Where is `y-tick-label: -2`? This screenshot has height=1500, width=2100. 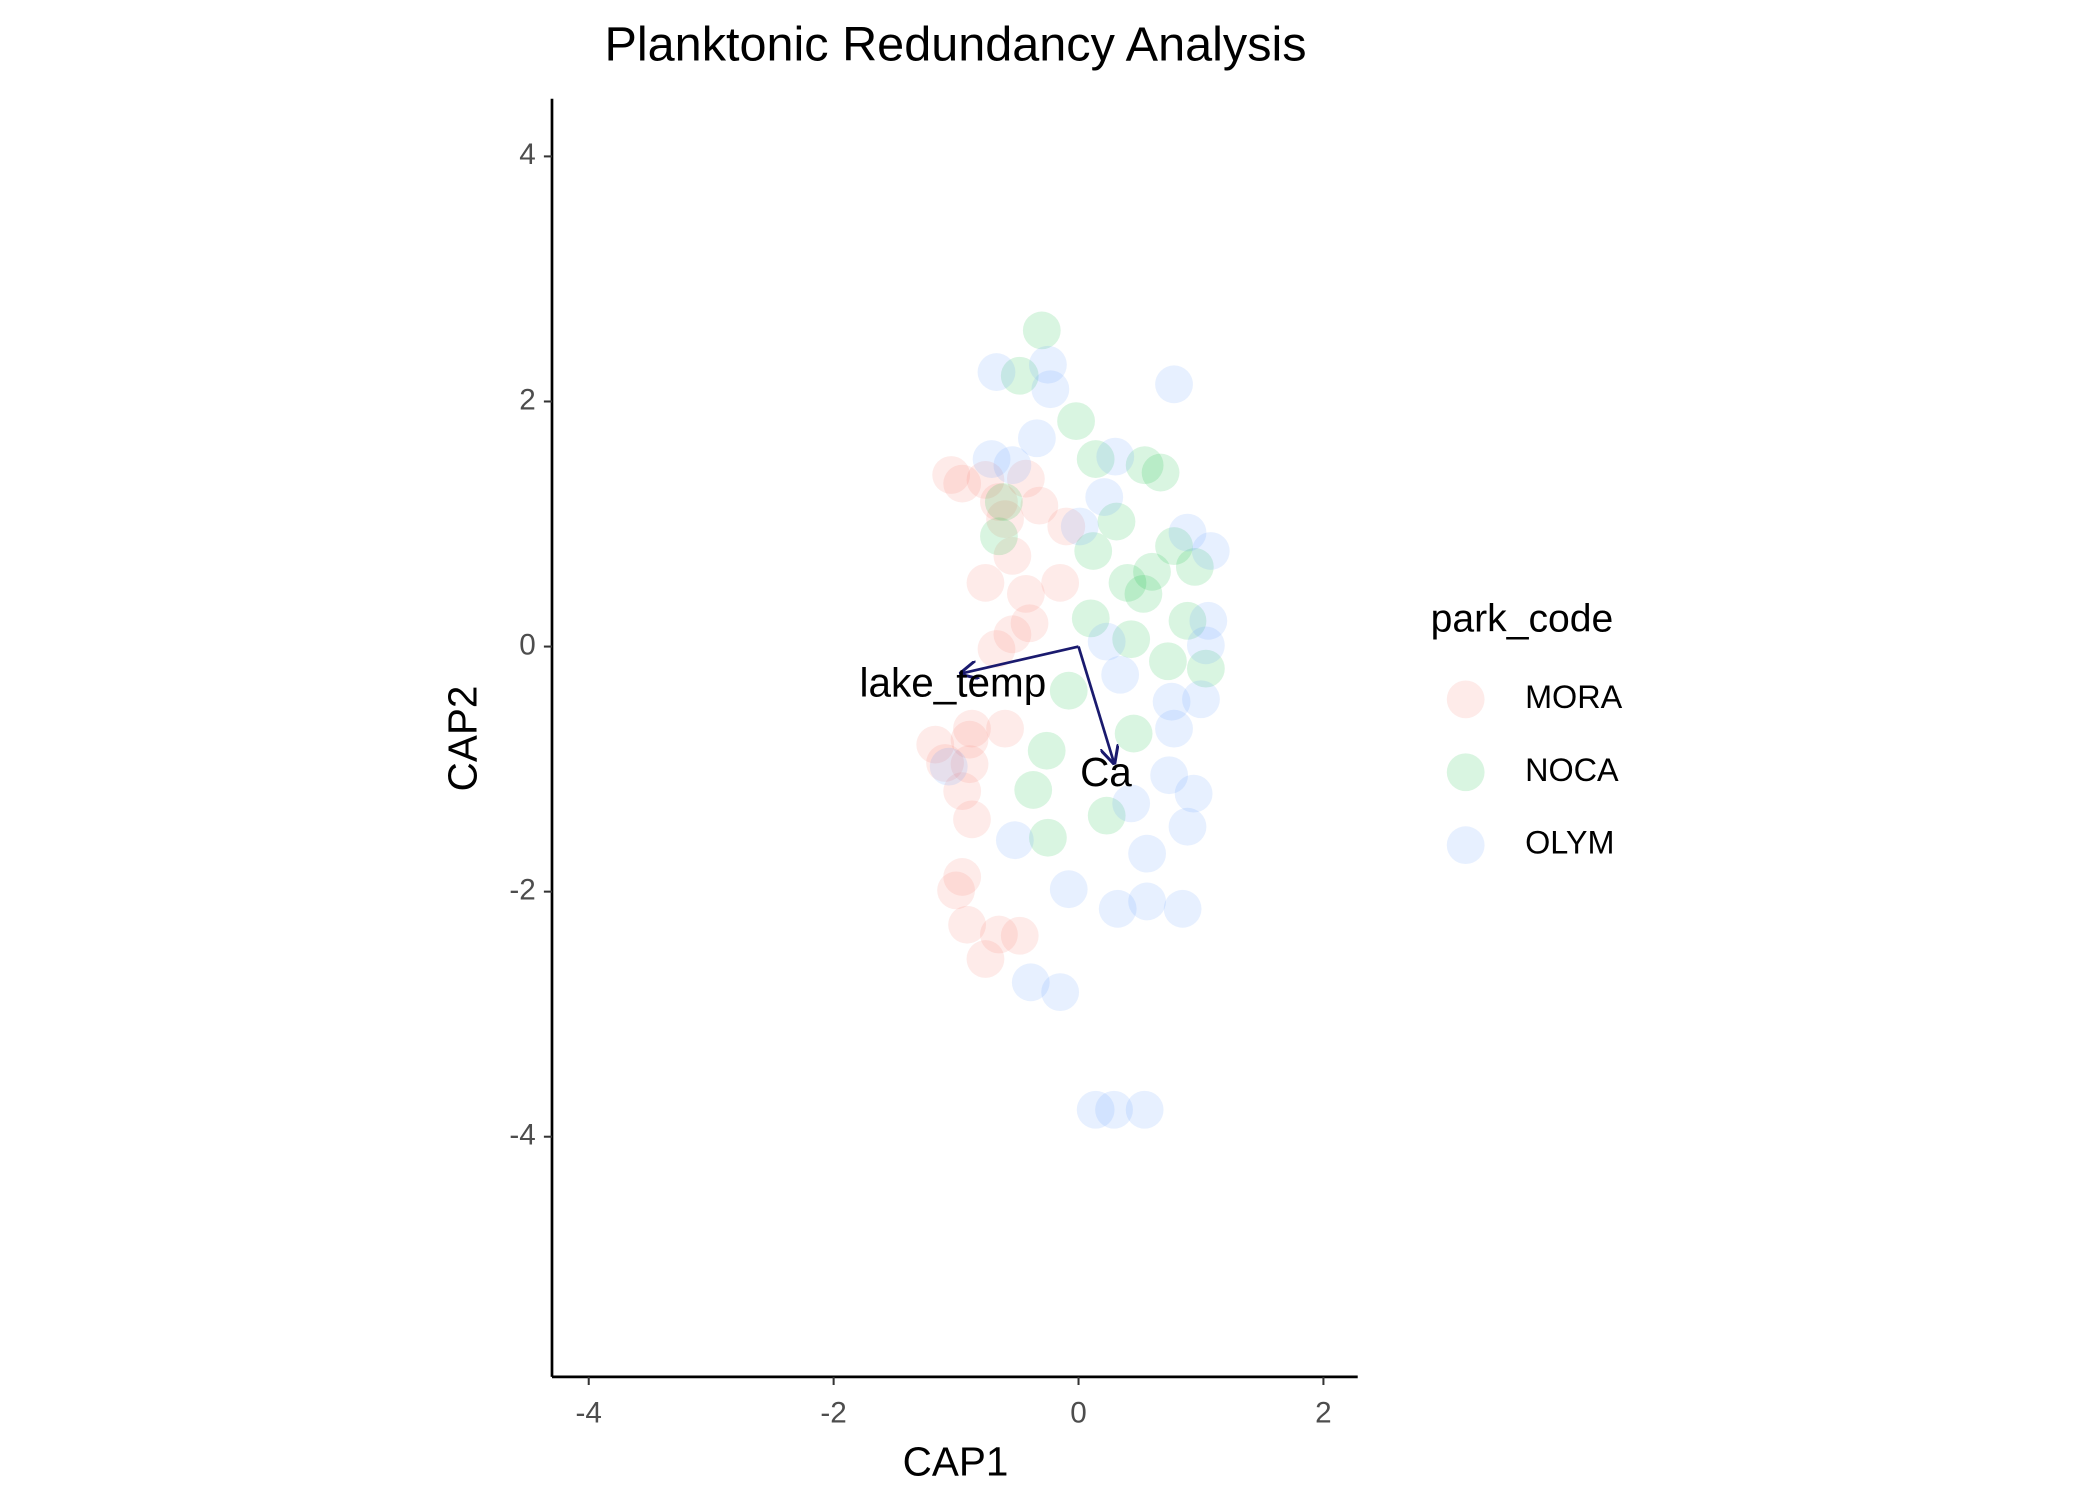
y-tick-label: -2 is located at coordinates (522, 889).